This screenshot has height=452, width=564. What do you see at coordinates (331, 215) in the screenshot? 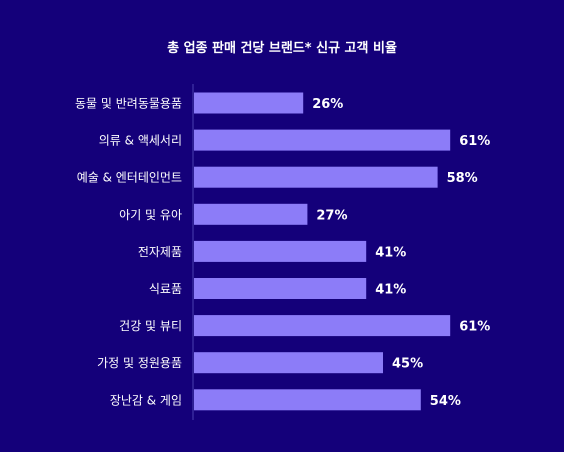
I see `data-label: 27%` at bounding box center [331, 215].